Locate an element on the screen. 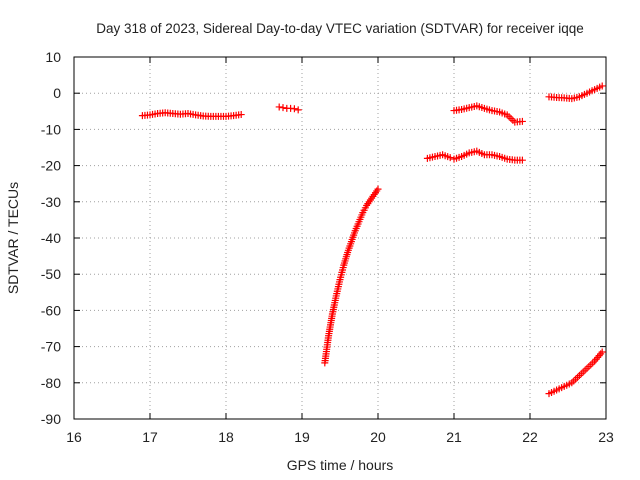 The height and width of the screenshot is (480, 640). x-tick-label: 21 is located at coordinates (454, 437).